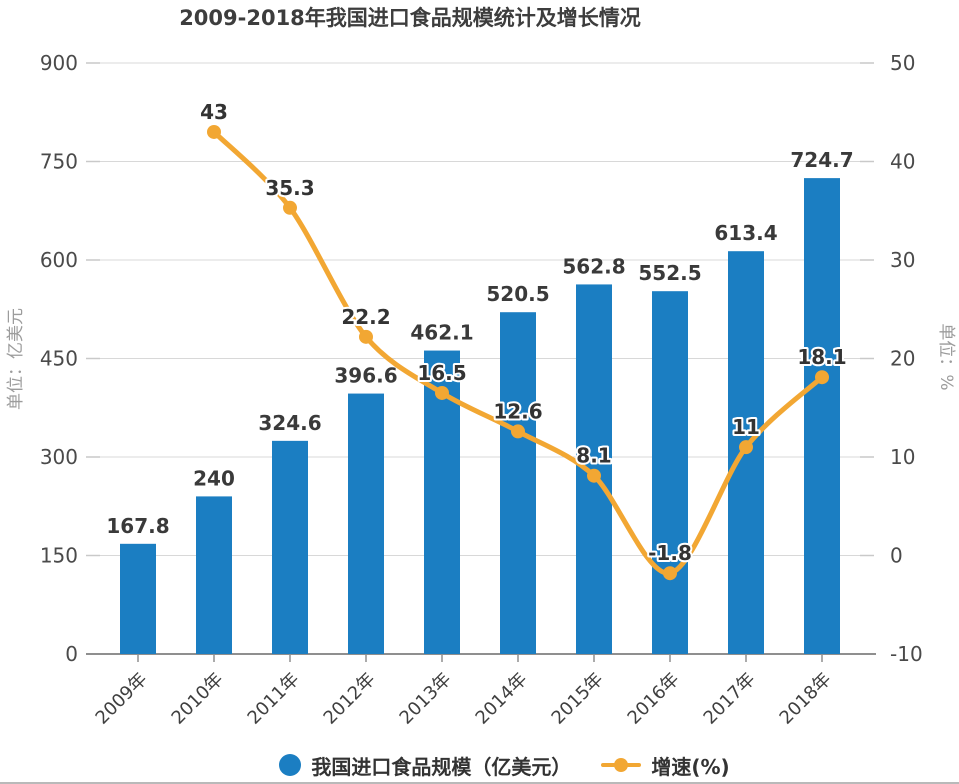 This screenshot has width=959, height=784. Describe the element at coordinates (71, 654) in the screenshot. I see `left-axis-tick-label: 0` at that location.